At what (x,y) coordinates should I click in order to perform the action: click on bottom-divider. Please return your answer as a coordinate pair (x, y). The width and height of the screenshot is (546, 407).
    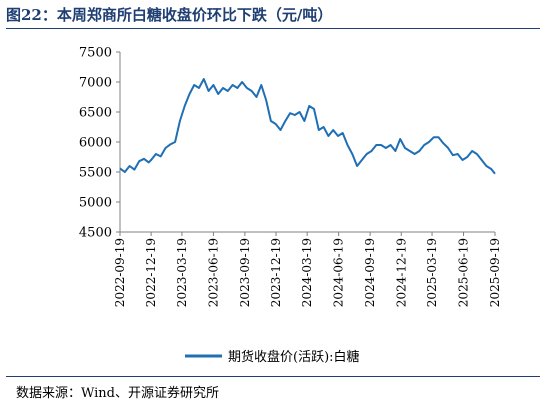
    Looking at the image, I should click on (273, 376).